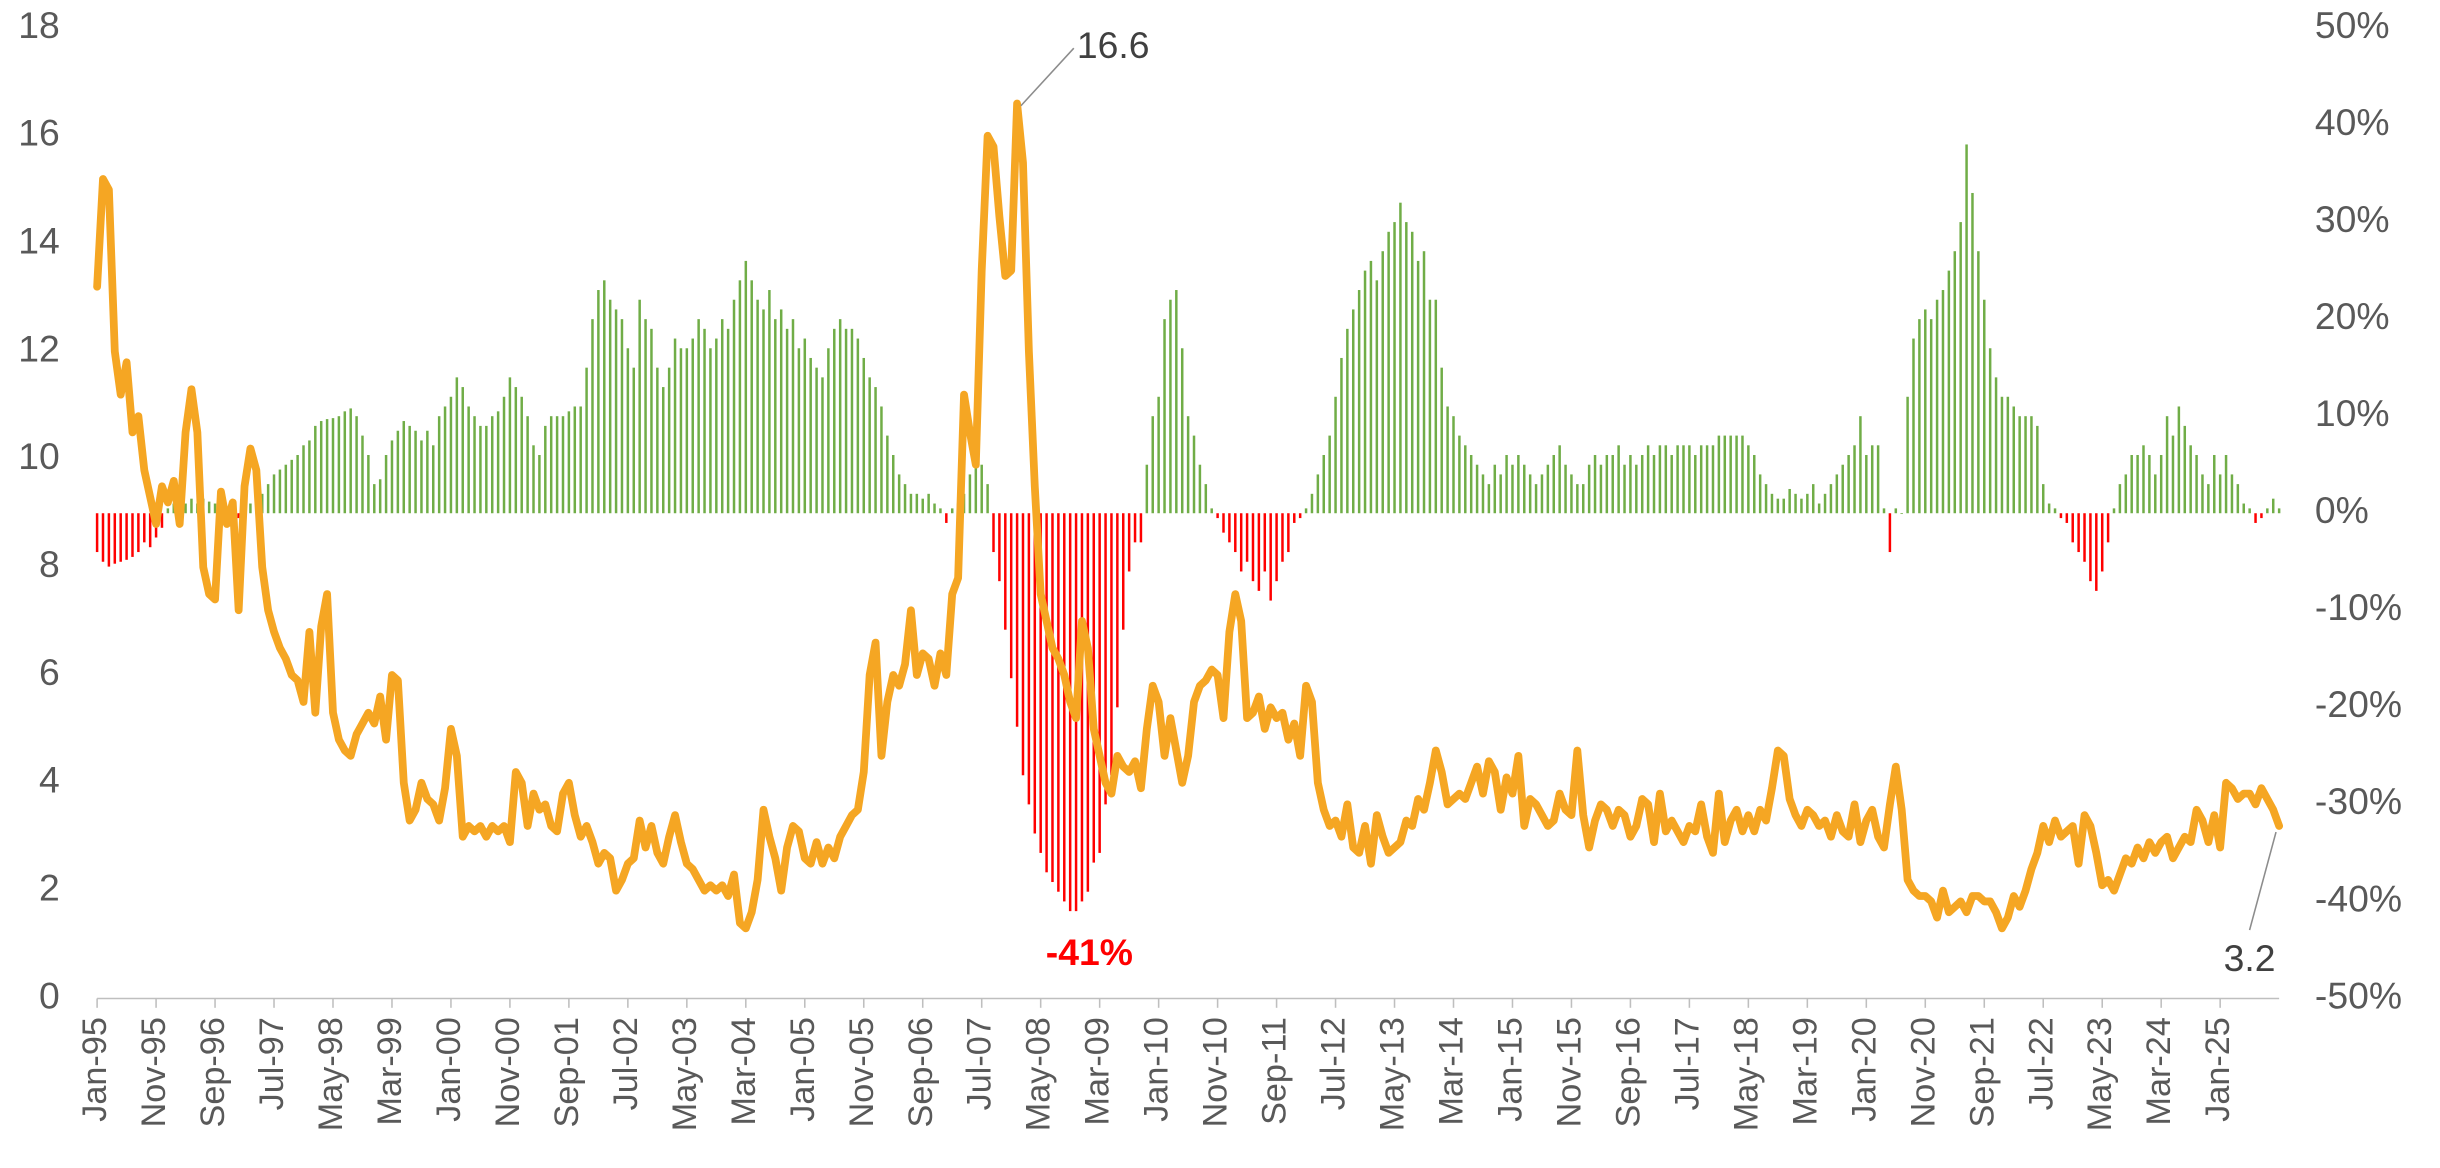 The width and height of the screenshot is (2440, 1168). Describe the element at coordinates (49, 888) in the screenshot. I see `y-tick-label: 2` at that location.